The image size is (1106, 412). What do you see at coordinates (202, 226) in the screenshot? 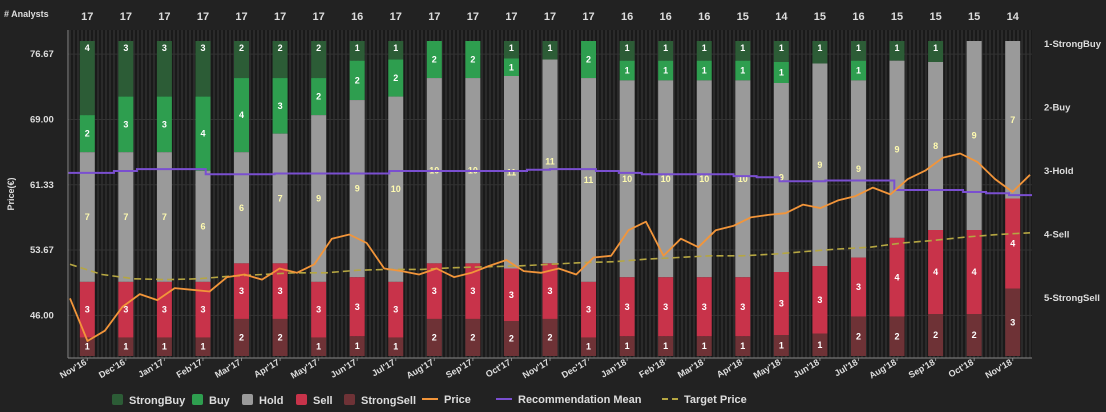
I see `bar-segment-label: 6` at bounding box center [202, 226].